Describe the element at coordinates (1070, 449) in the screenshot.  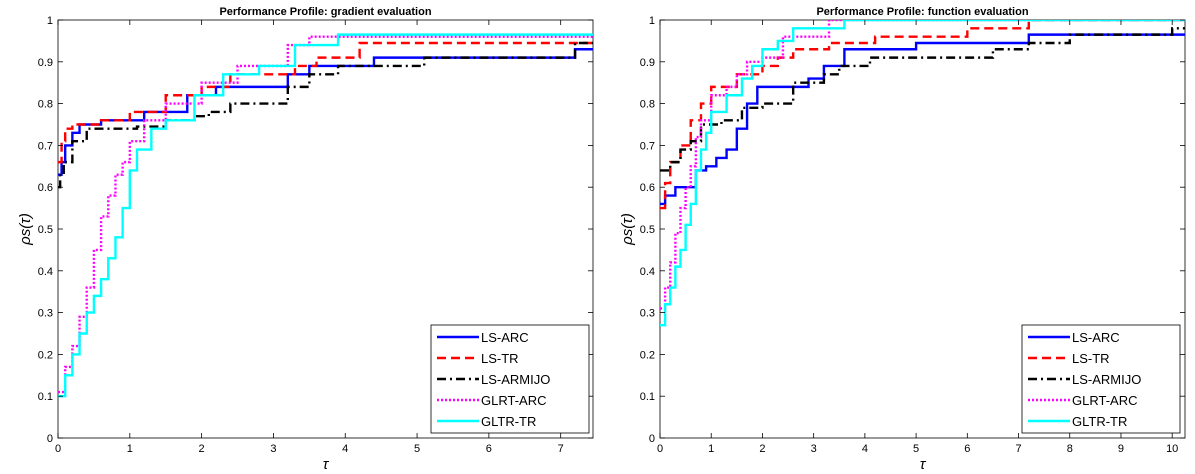
I see `x-tick-label: 8` at that location.